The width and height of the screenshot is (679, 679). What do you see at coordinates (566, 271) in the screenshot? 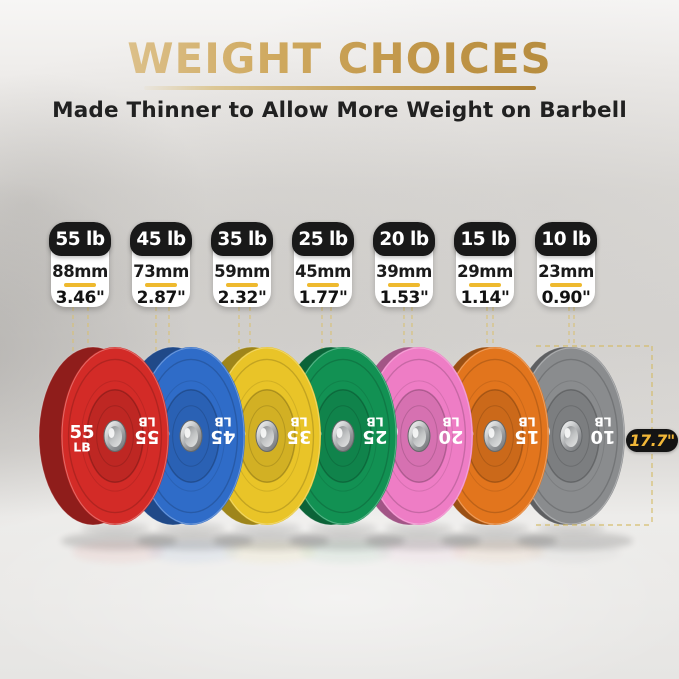
I see `badge-mm-value: 23mm` at bounding box center [566, 271].